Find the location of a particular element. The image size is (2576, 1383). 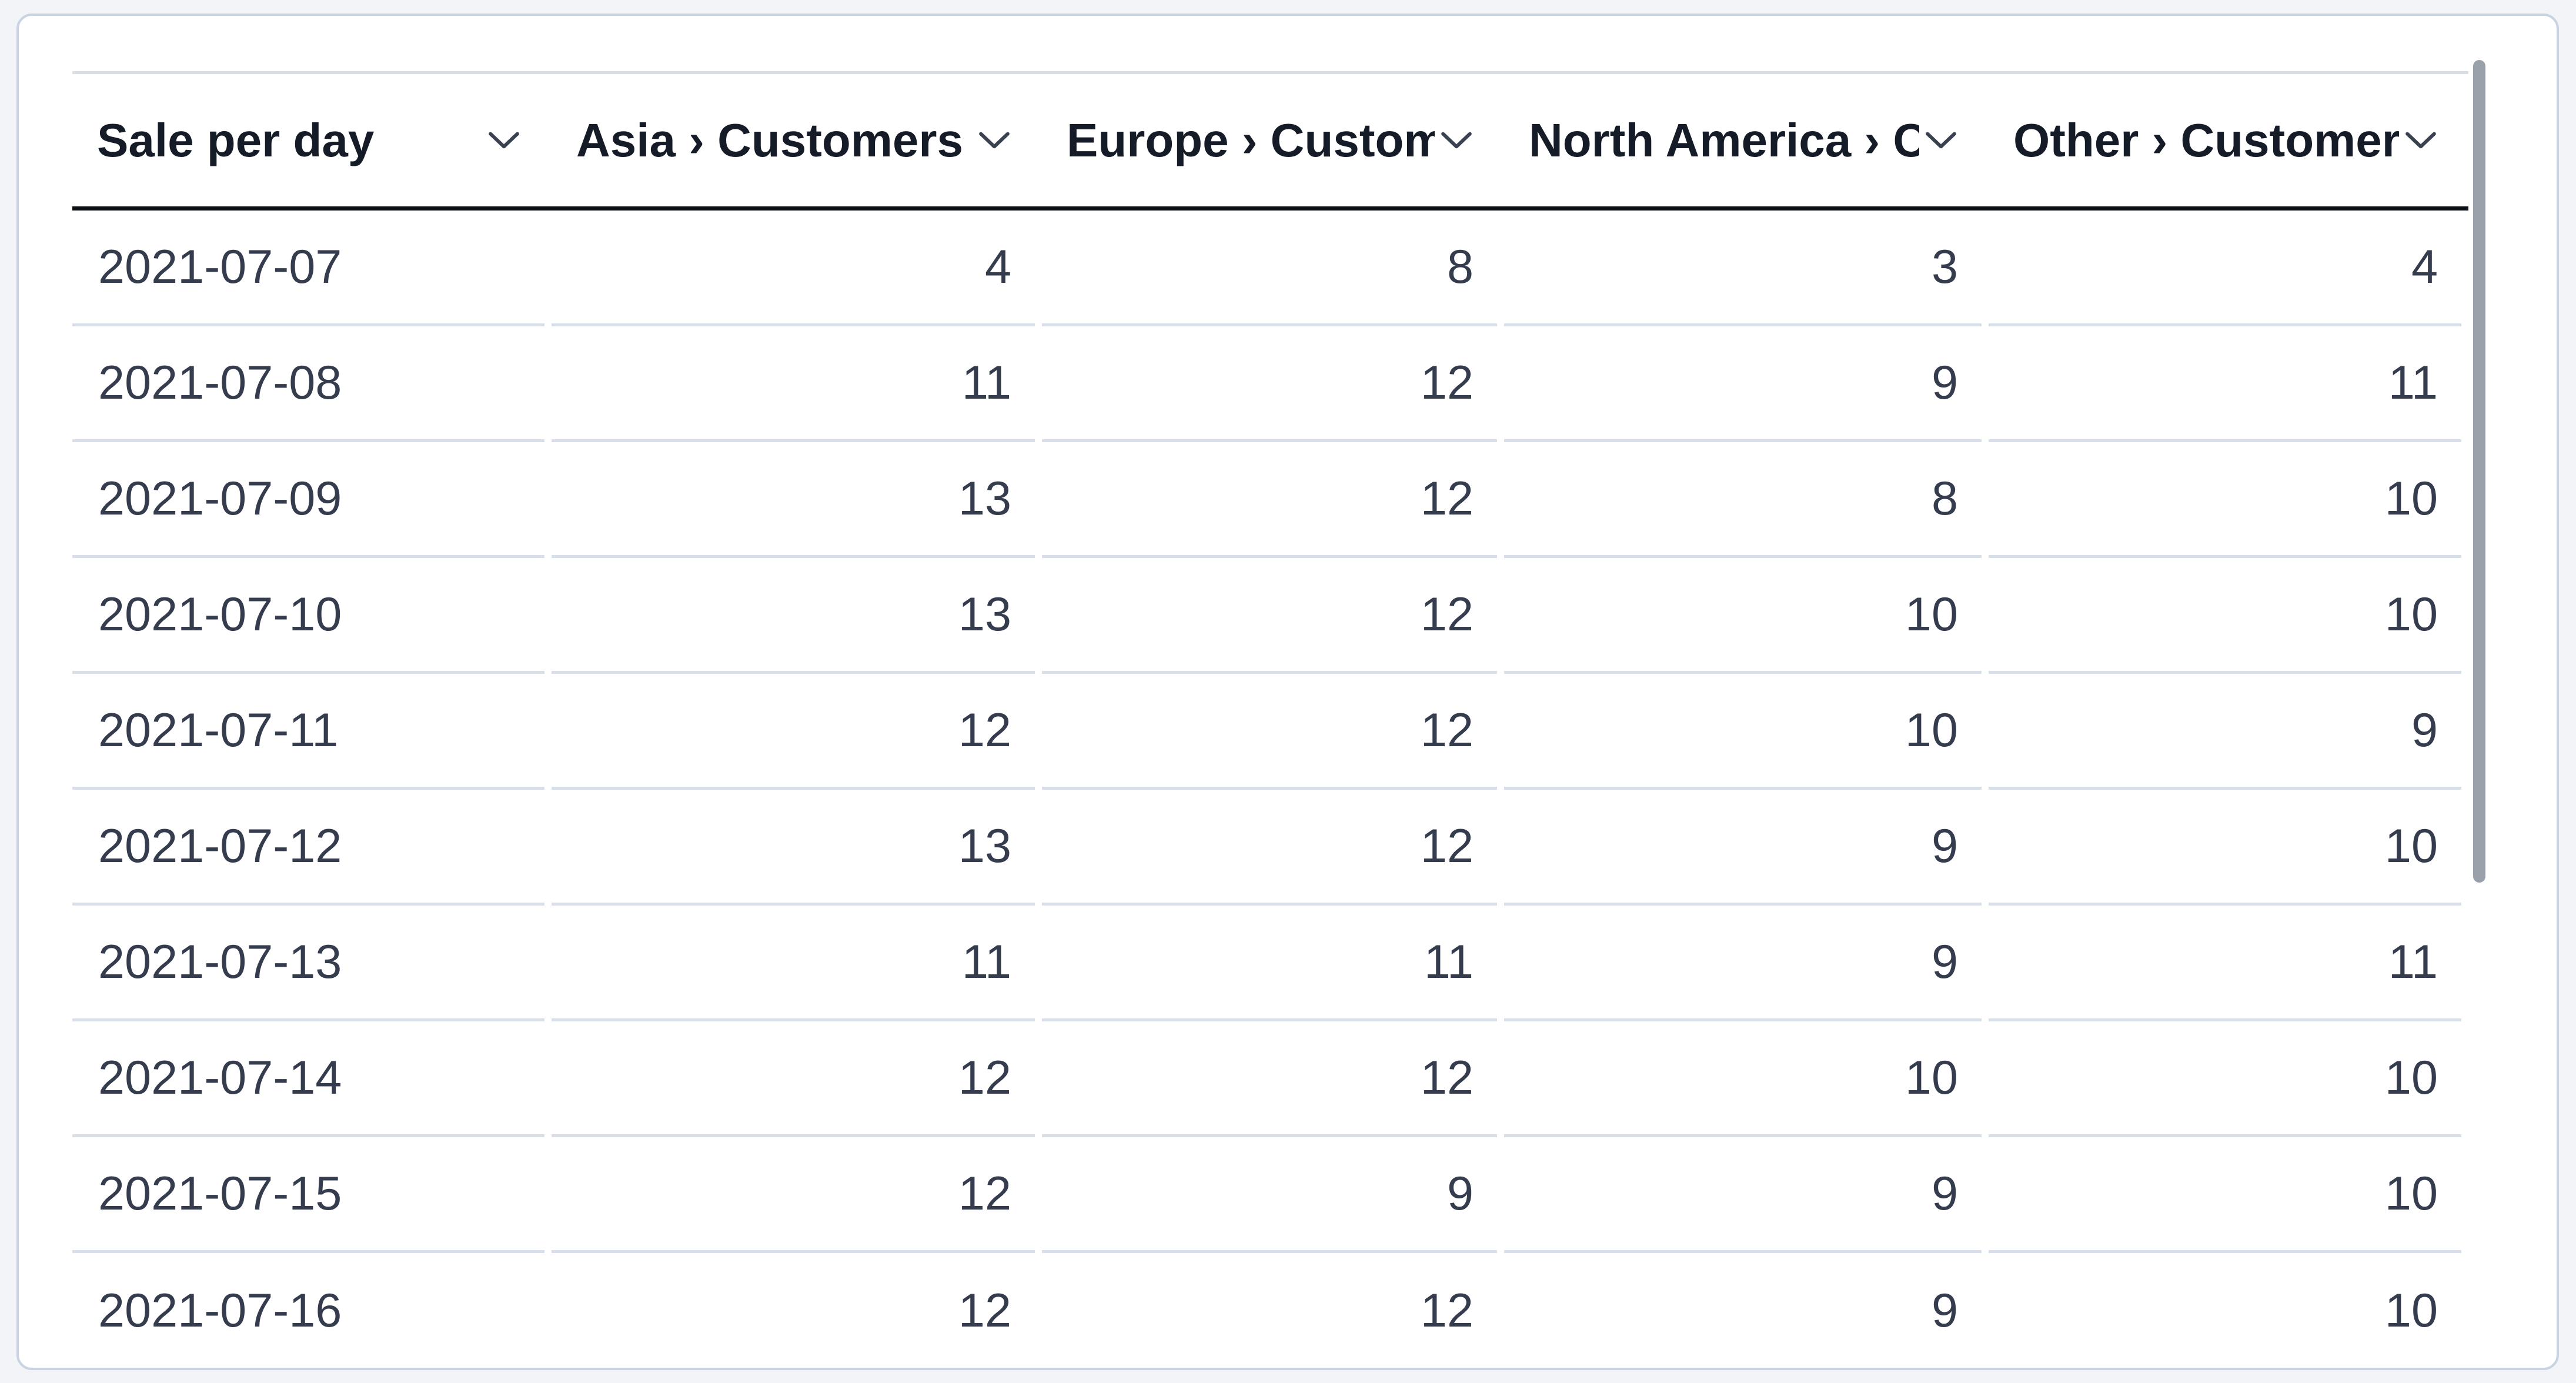

table-row: 2021-07-08 11 12 9 11 is located at coordinates (1270, 384).